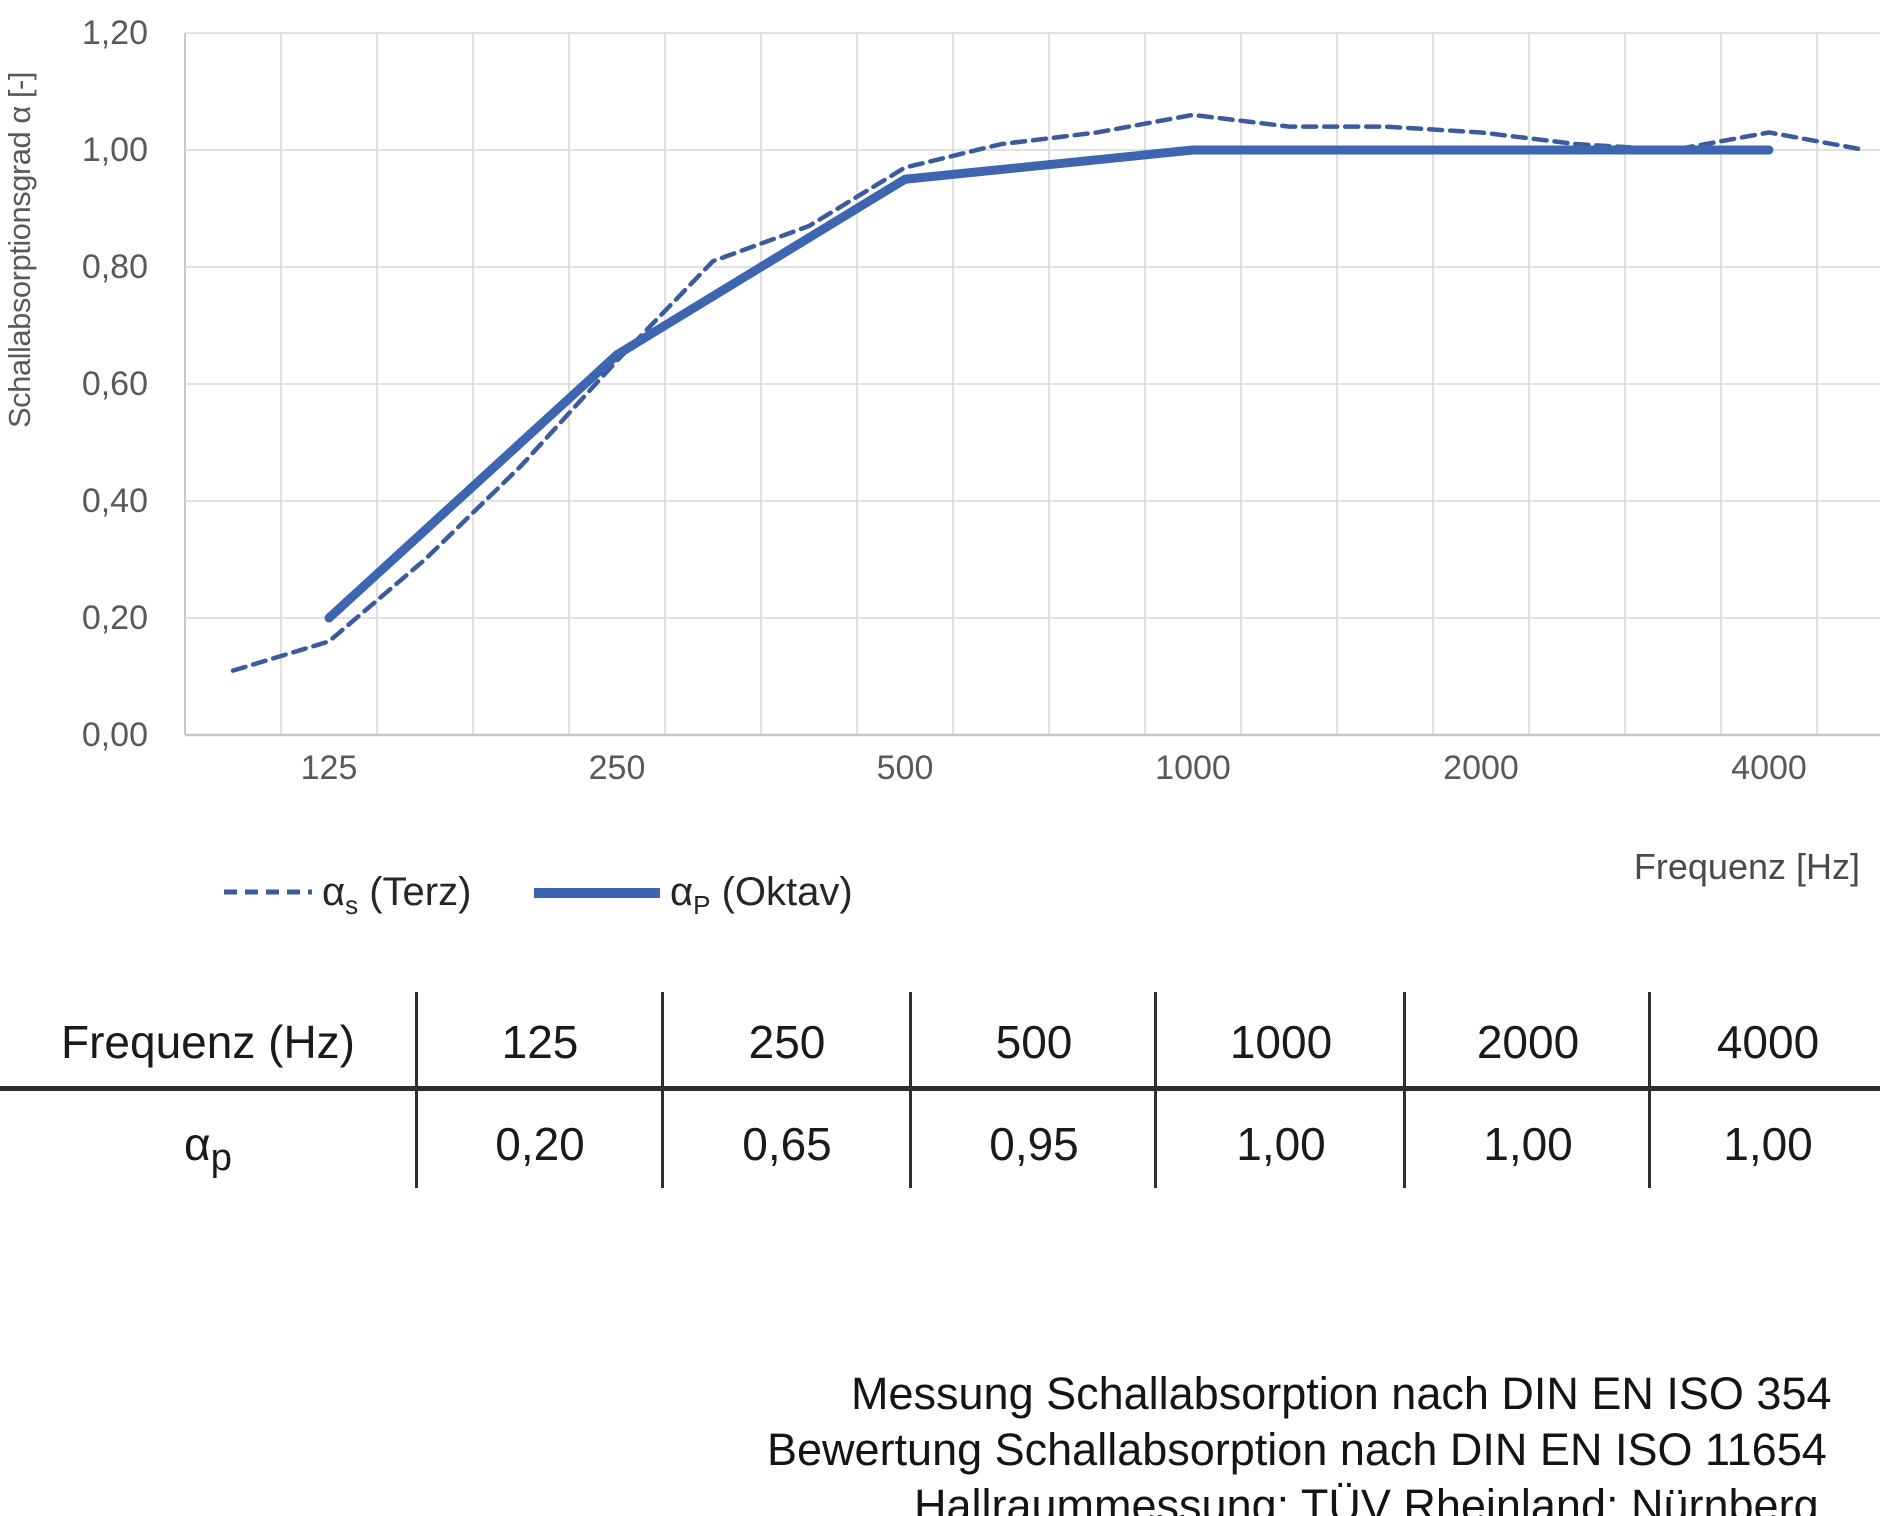 This screenshot has width=1880, height=1516. What do you see at coordinates (617, 768) in the screenshot?
I see `x-tick-label: 250` at bounding box center [617, 768].